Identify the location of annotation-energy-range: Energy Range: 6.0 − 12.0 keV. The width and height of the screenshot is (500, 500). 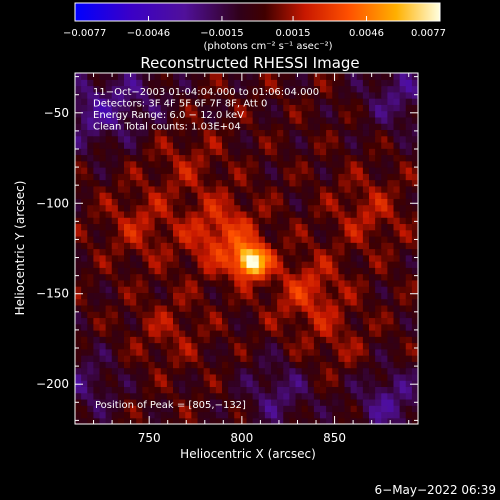
(168, 115).